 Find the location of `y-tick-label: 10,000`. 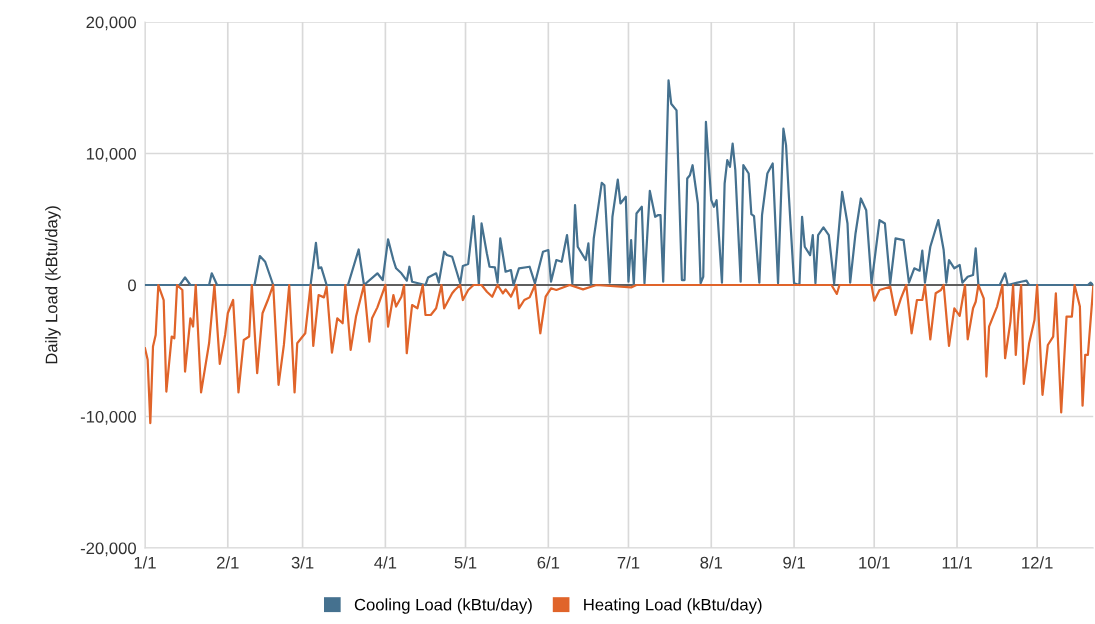

y-tick-label: 10,000 is located at coordinates (111, 154).